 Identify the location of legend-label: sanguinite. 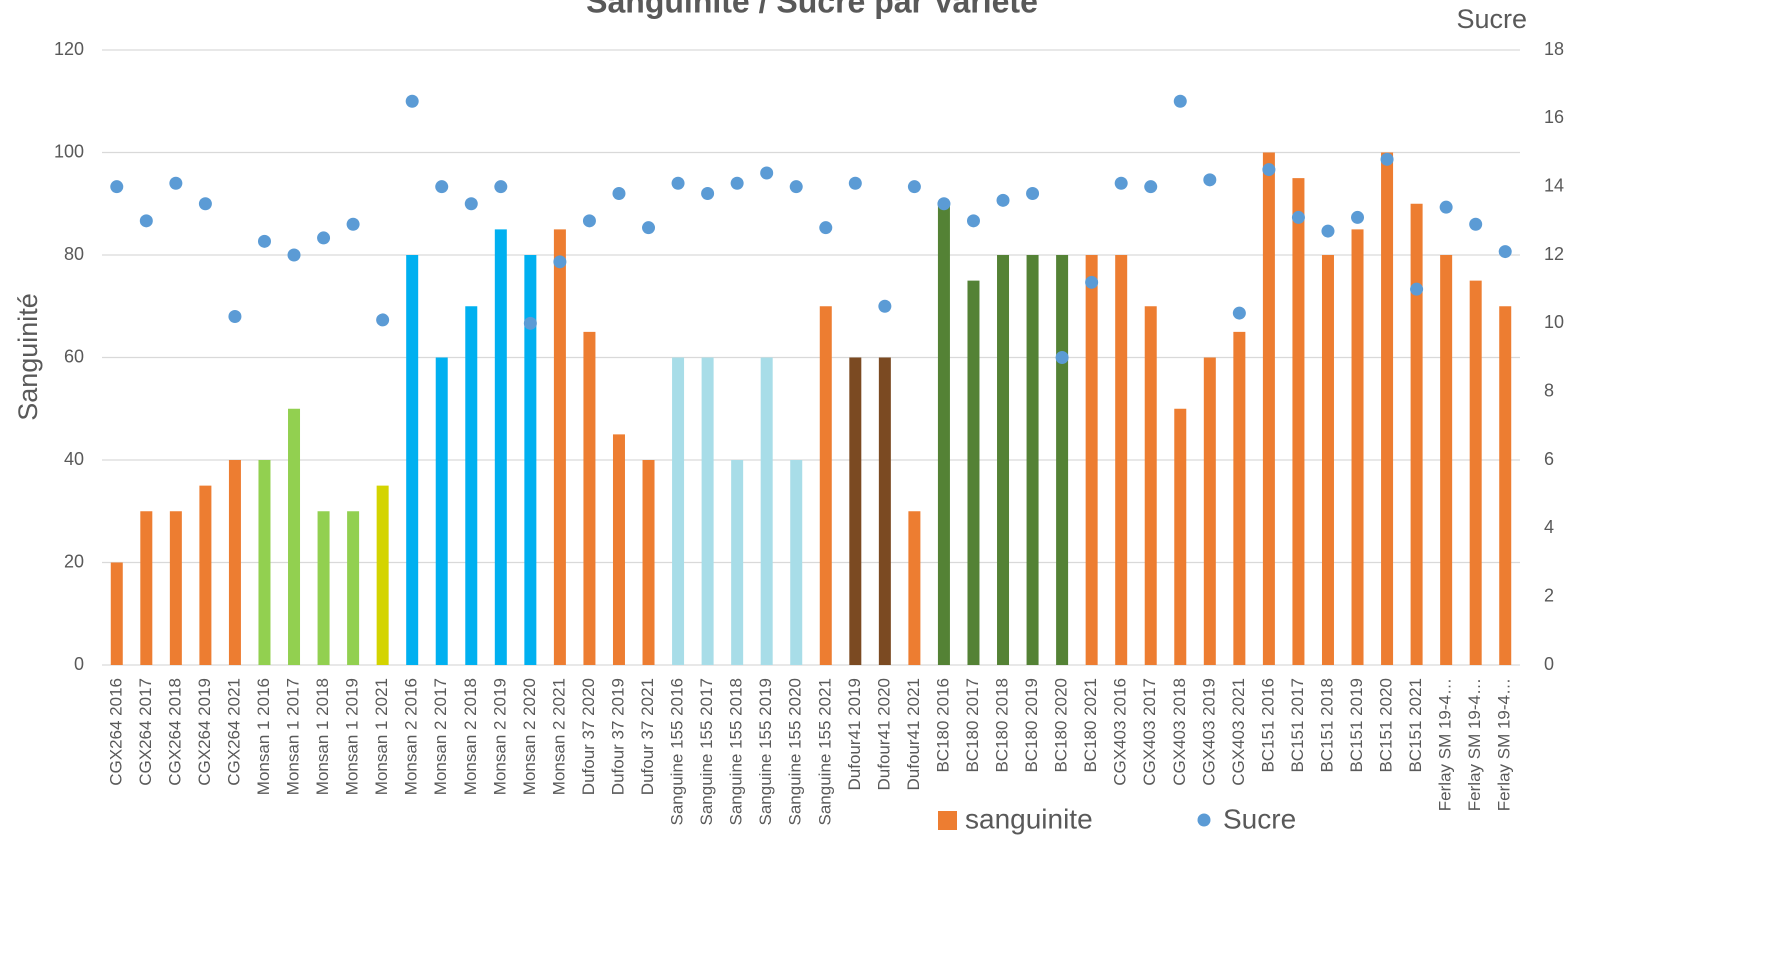
(1029, 818).